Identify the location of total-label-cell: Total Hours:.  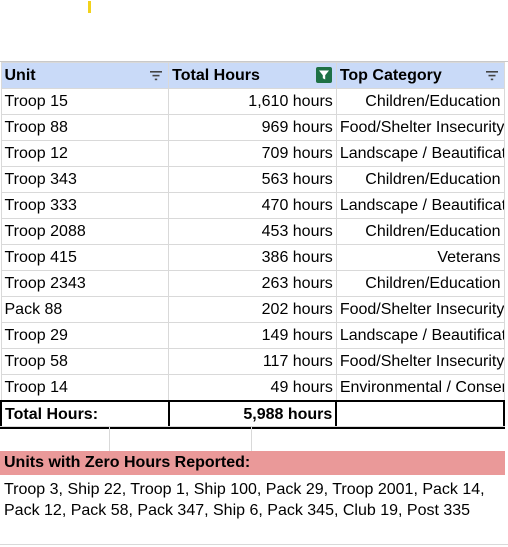
(85, 414).